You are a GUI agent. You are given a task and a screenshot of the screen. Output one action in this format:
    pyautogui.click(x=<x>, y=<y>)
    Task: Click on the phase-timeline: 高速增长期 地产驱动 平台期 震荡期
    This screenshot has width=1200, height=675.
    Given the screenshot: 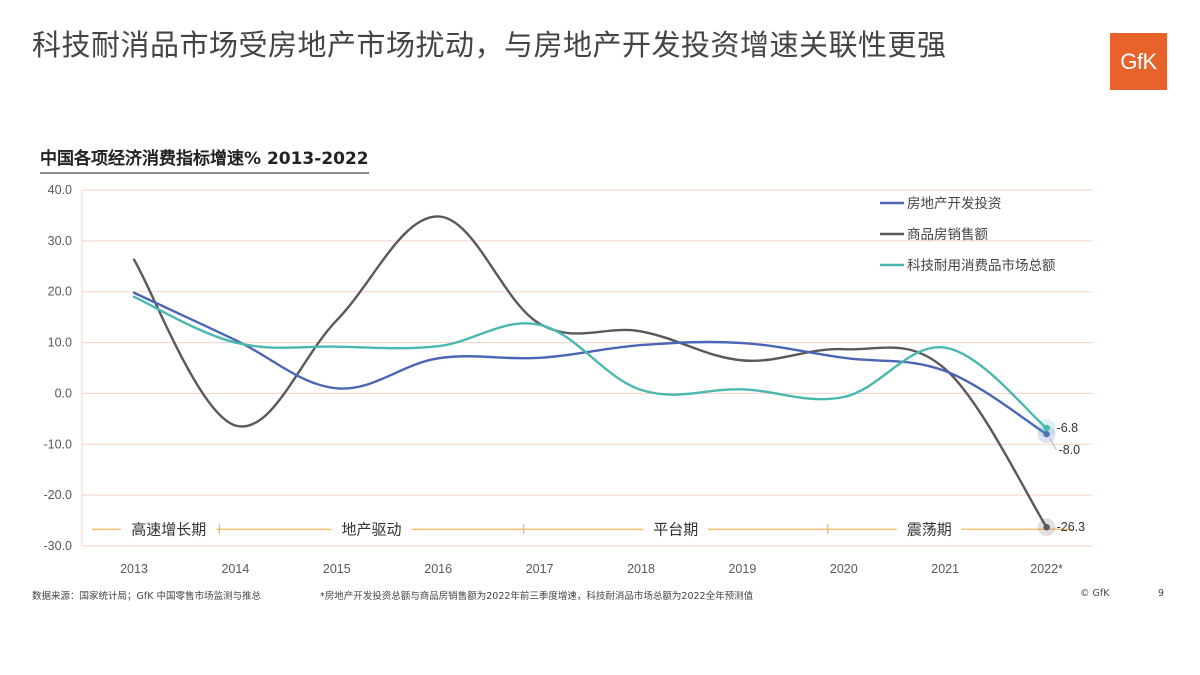 What is the action you would take?
    pyautogui.click(x=582, y=529)
    